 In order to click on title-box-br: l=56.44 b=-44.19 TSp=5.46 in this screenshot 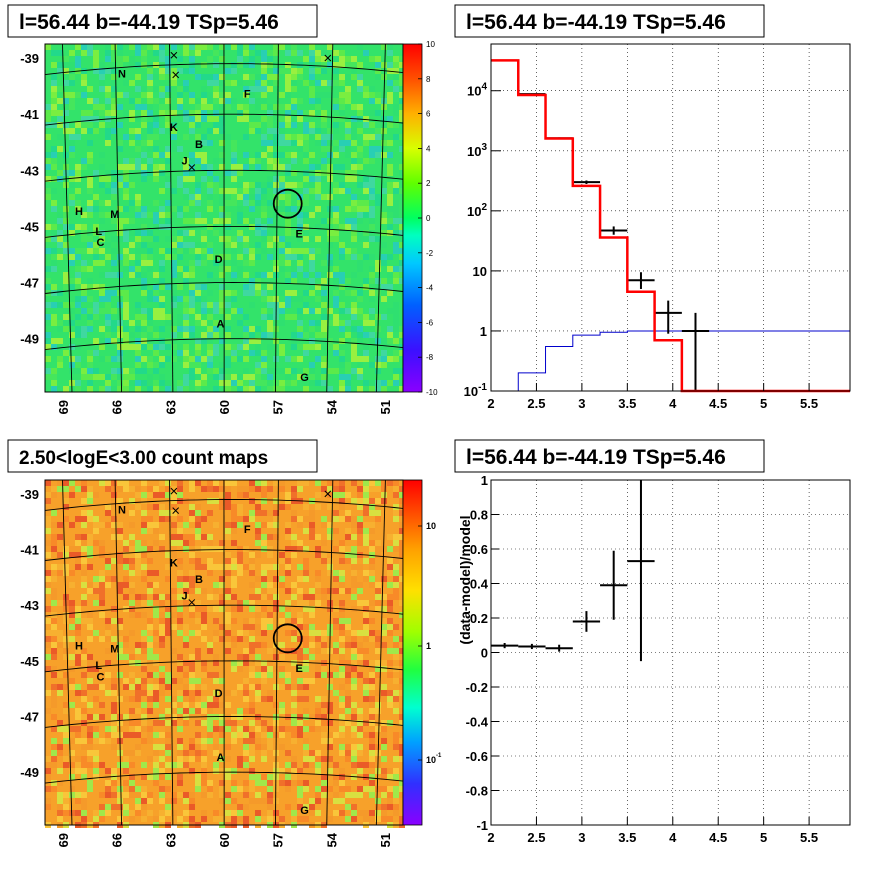, I will do `click(609, 456)`.